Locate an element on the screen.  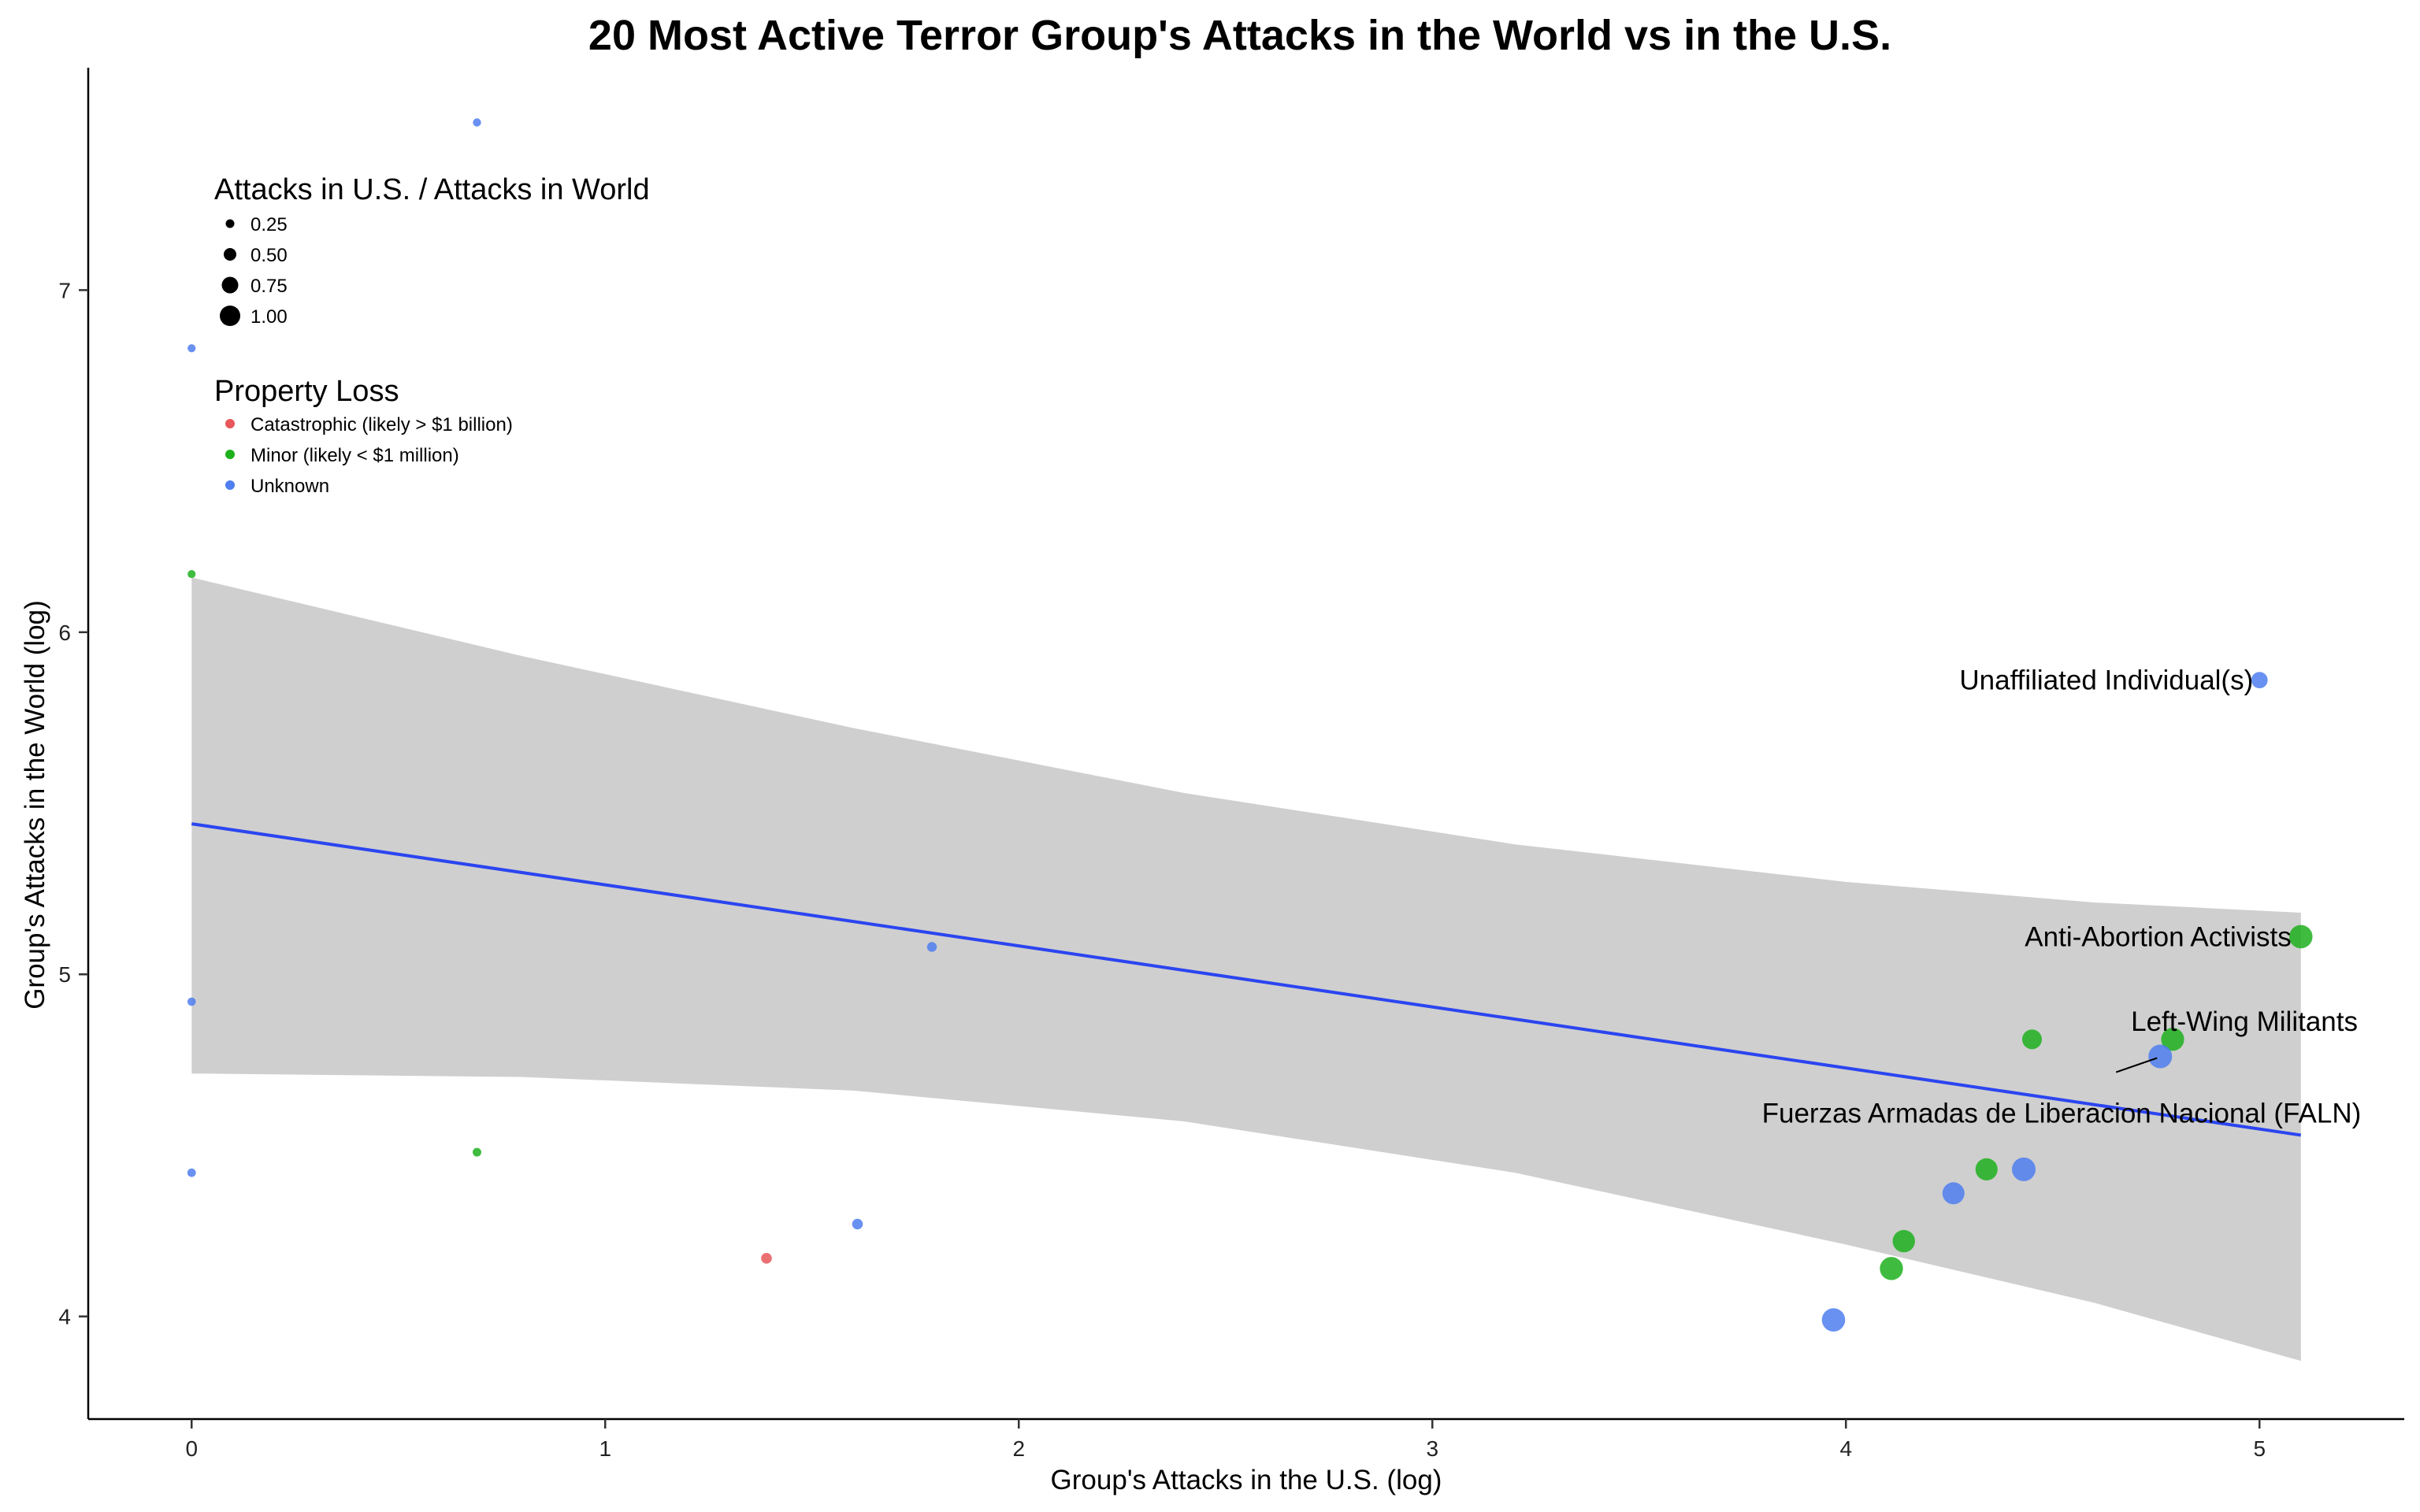
size-legend-label: 0.25 is located at coordinates (269, 224).